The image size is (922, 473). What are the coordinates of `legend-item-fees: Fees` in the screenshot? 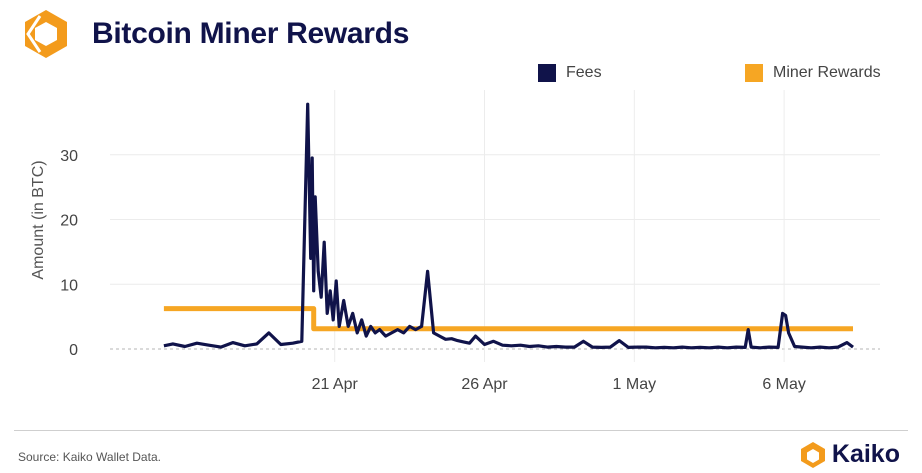 It's located at (570, 73).